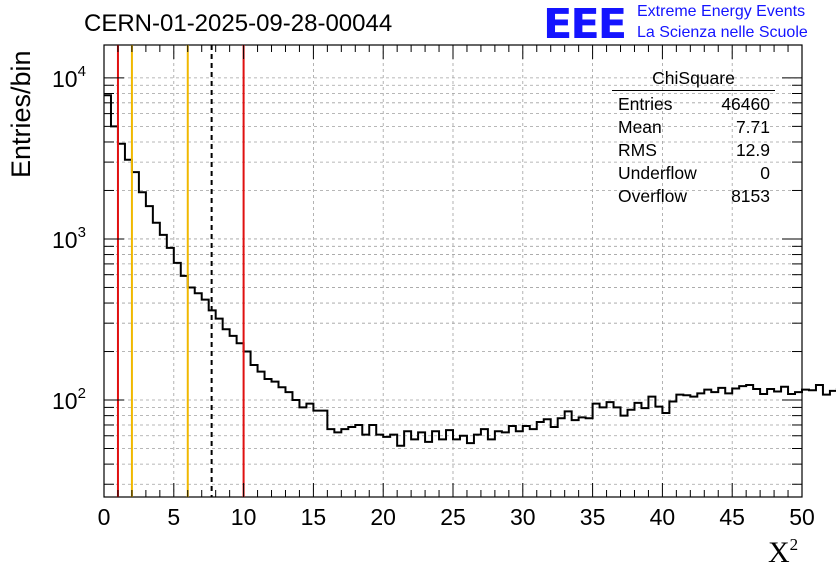 The height and width of the screenshot is (572, 836). Describe the element at coordinates (722, 32) in the screenshot. I see `logo-subtitle-2: La Scienza nelle Scuole` at that location.